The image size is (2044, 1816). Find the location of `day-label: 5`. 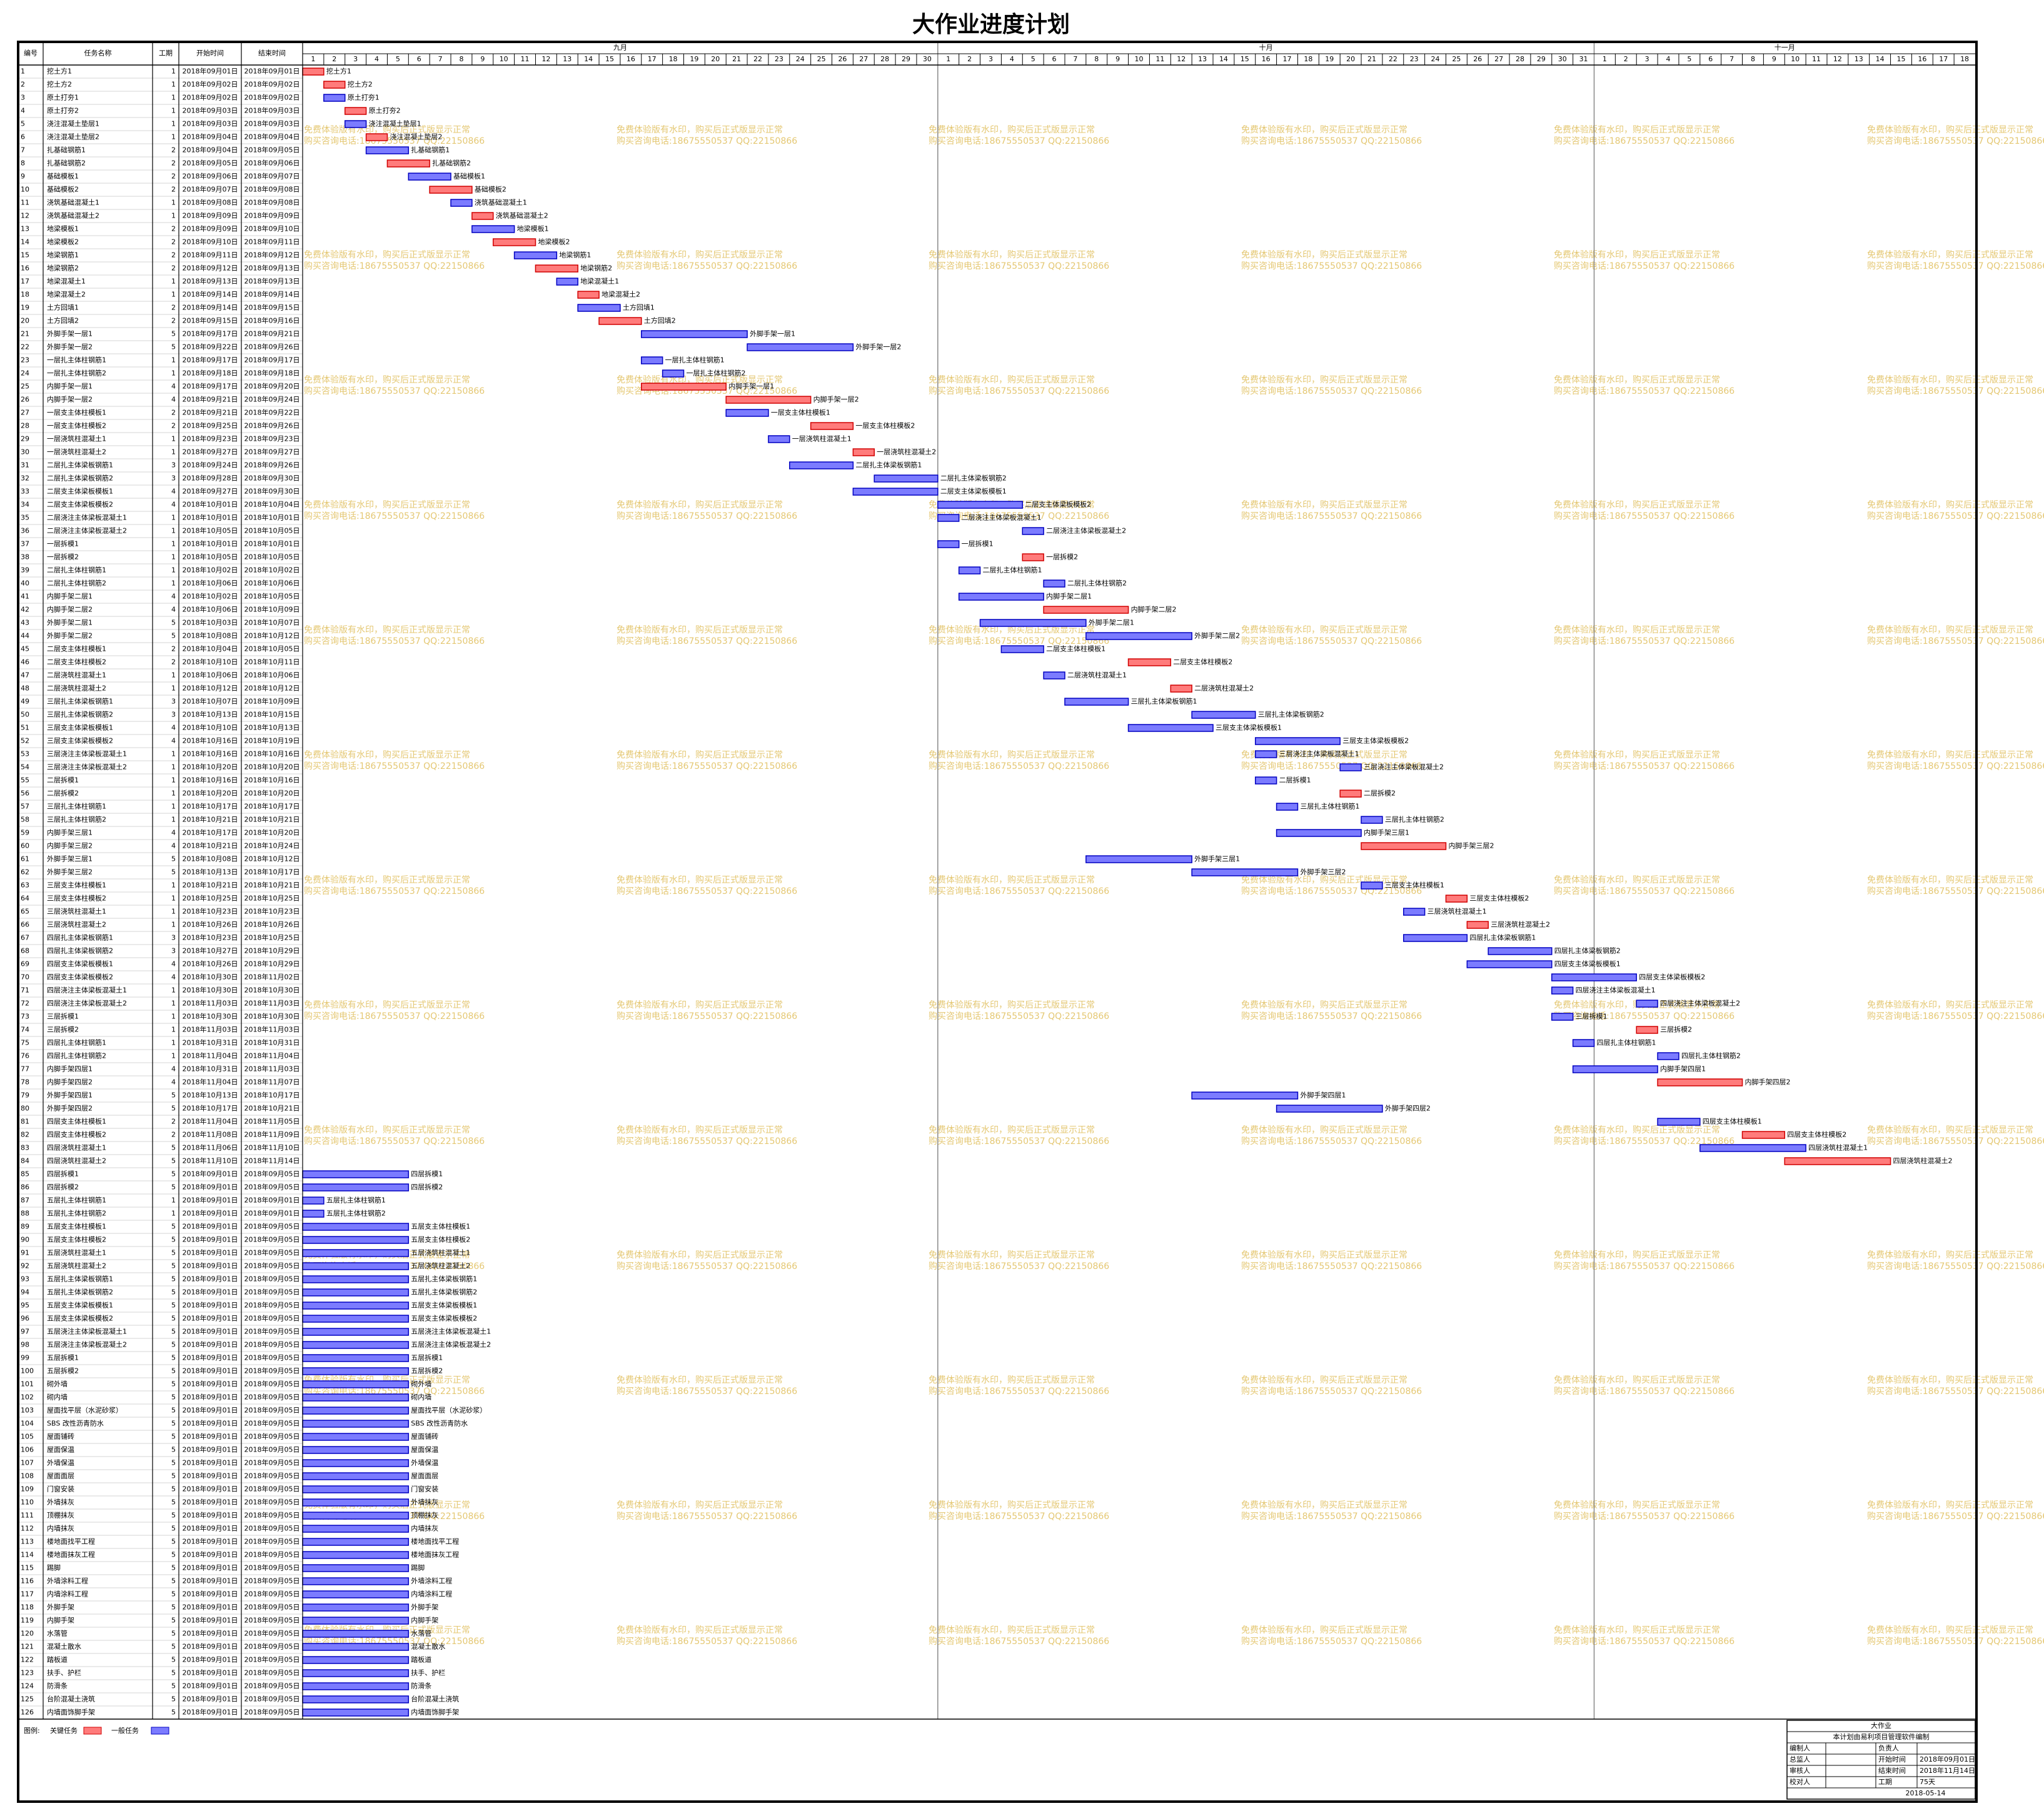

day-label: 5 is located at coordinates (1033, 59).